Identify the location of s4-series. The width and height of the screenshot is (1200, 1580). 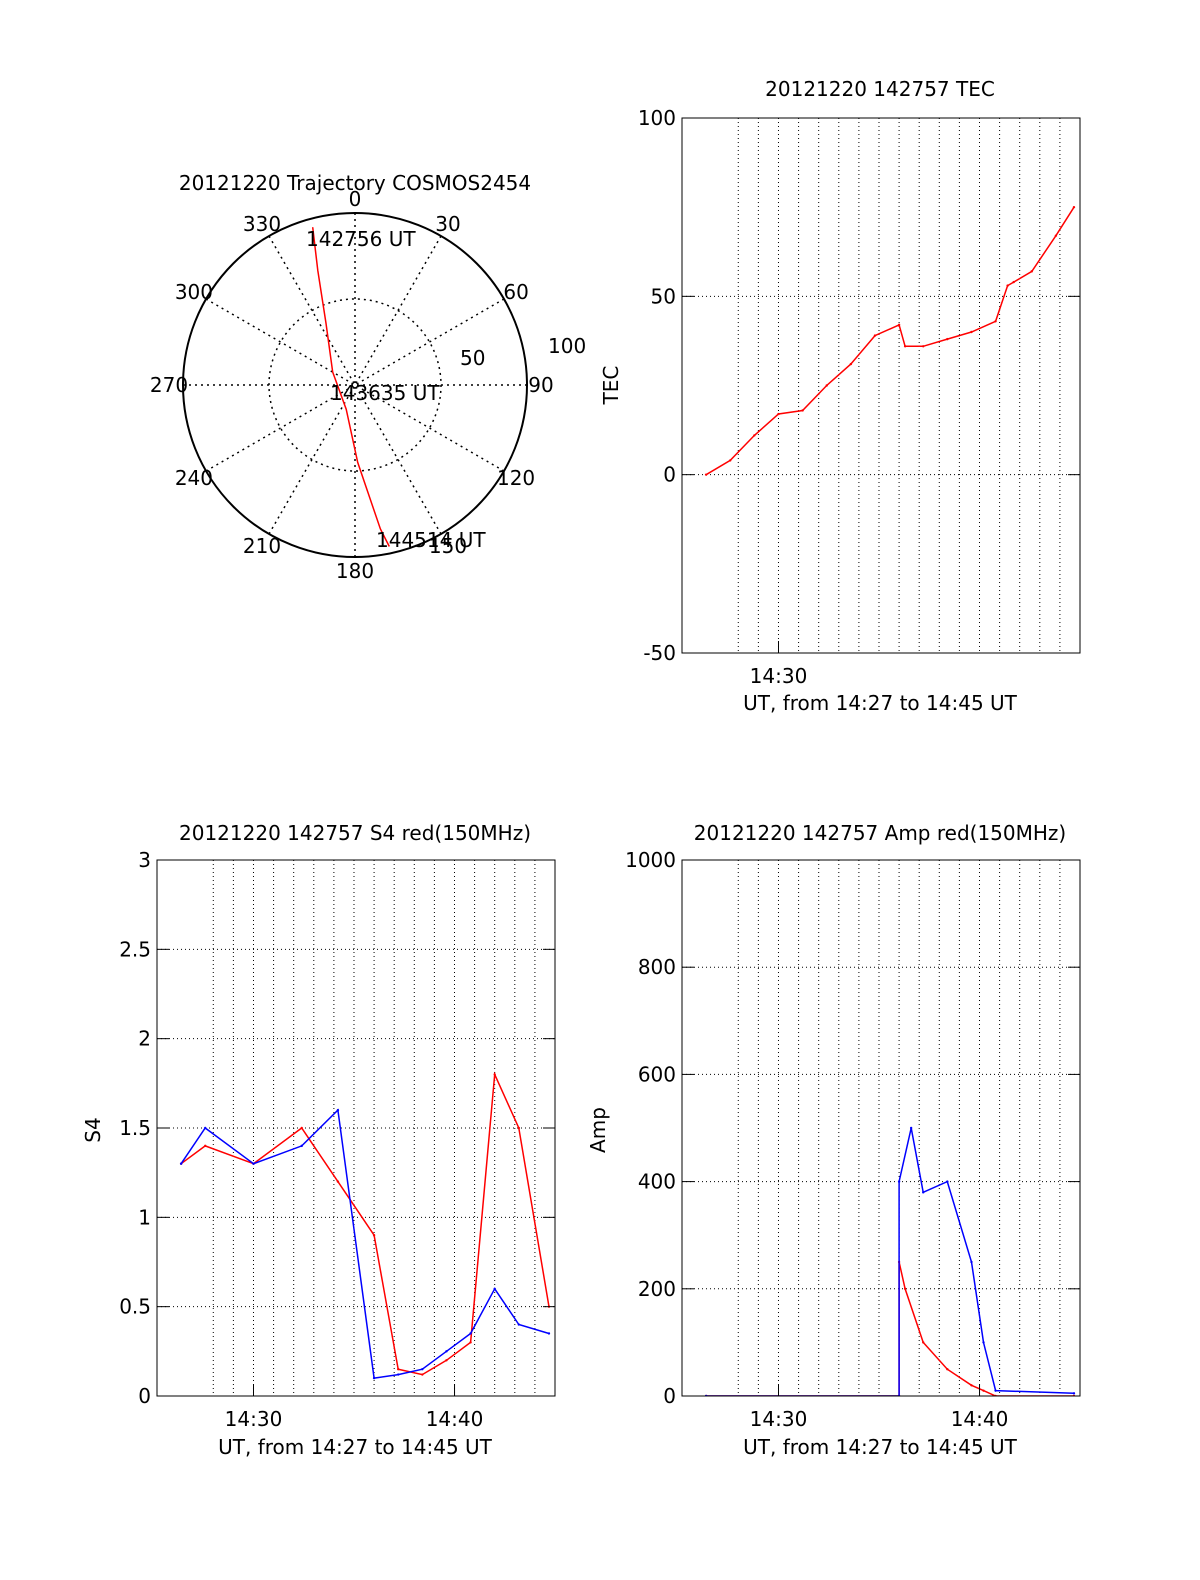
(365, 1225).